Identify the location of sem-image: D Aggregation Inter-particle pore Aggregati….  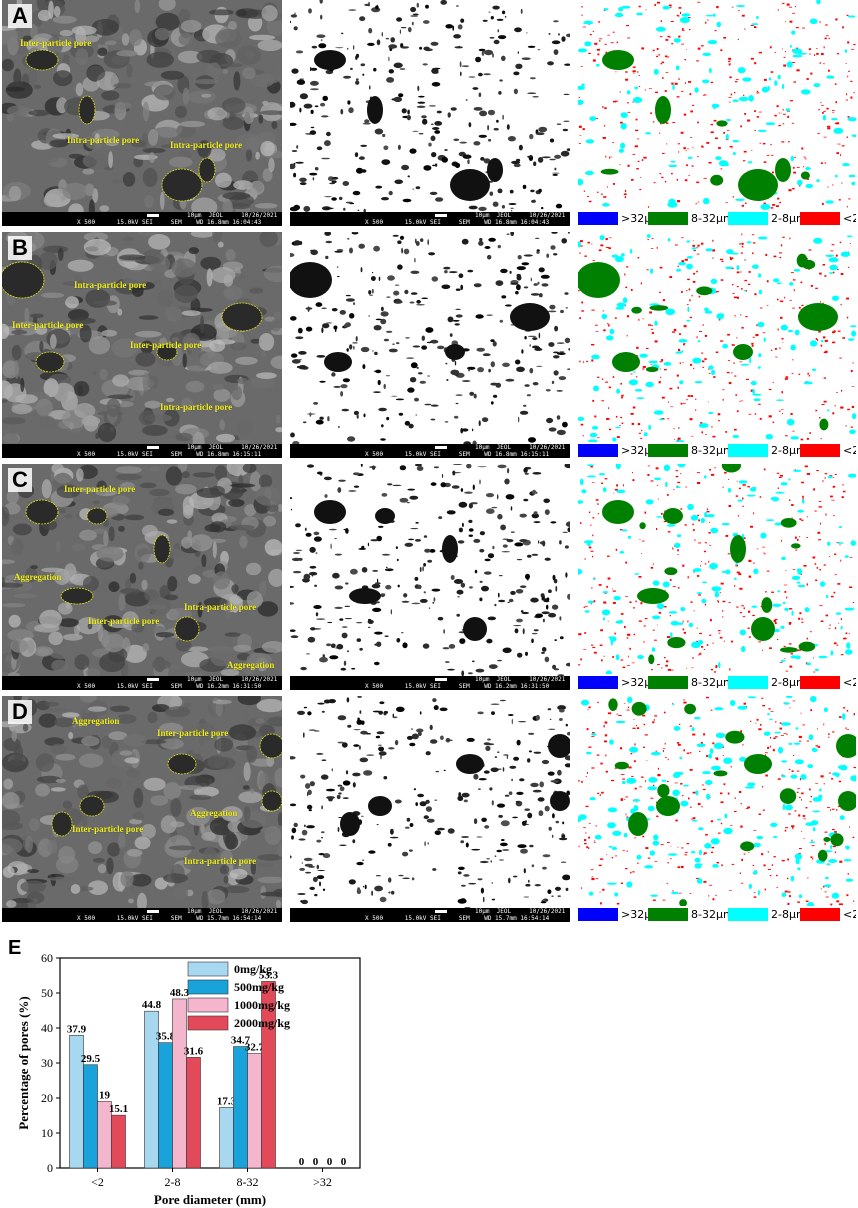
(142, 809).